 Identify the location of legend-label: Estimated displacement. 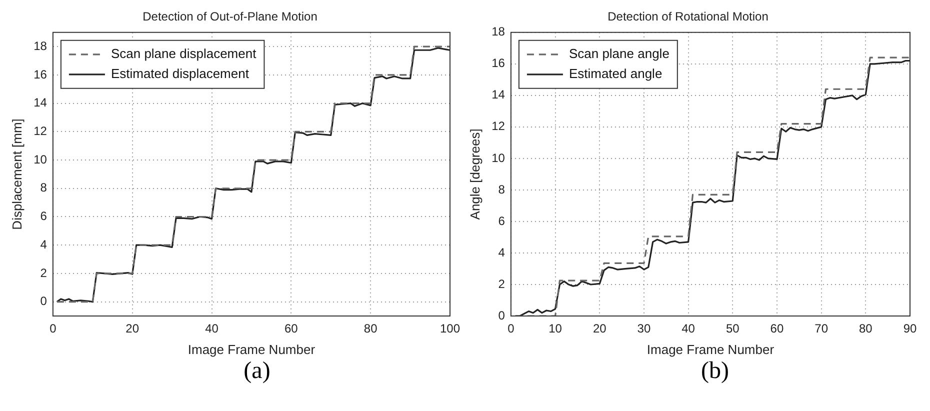
(180, 73).